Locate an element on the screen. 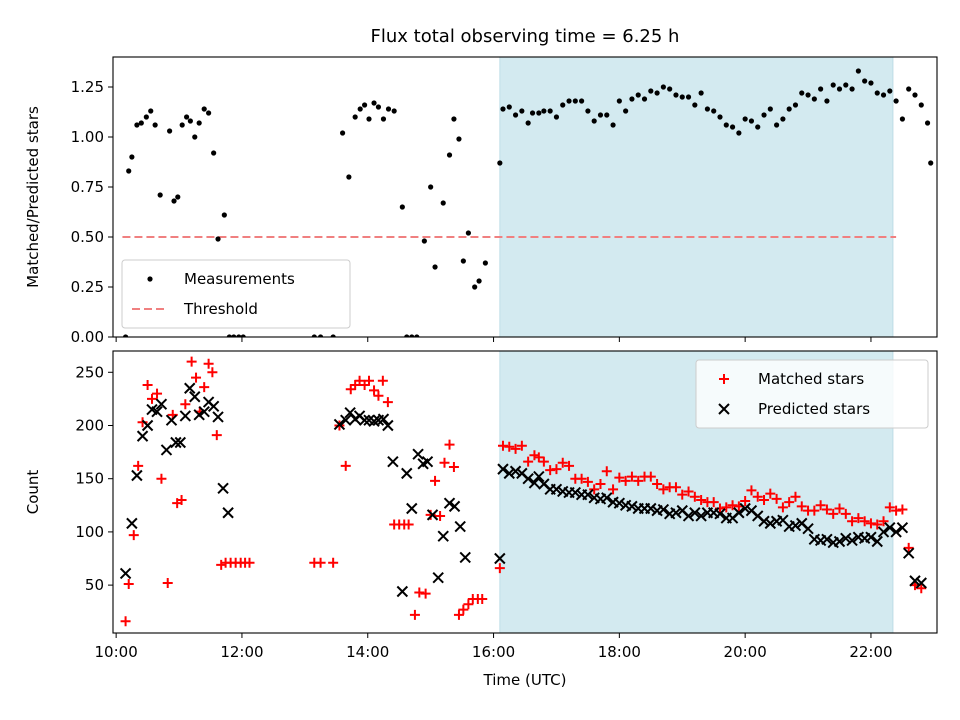 The width and height of the screenshot is (960, 720). y-tick-label: 1.00 is located at coordinates (87, 137).